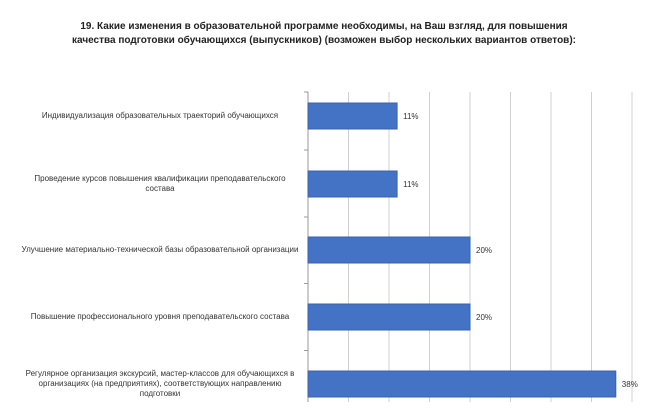  Describe the element at coordinates (484, 250) in the screenshot. I see `value-label-3: 20%` at that location.